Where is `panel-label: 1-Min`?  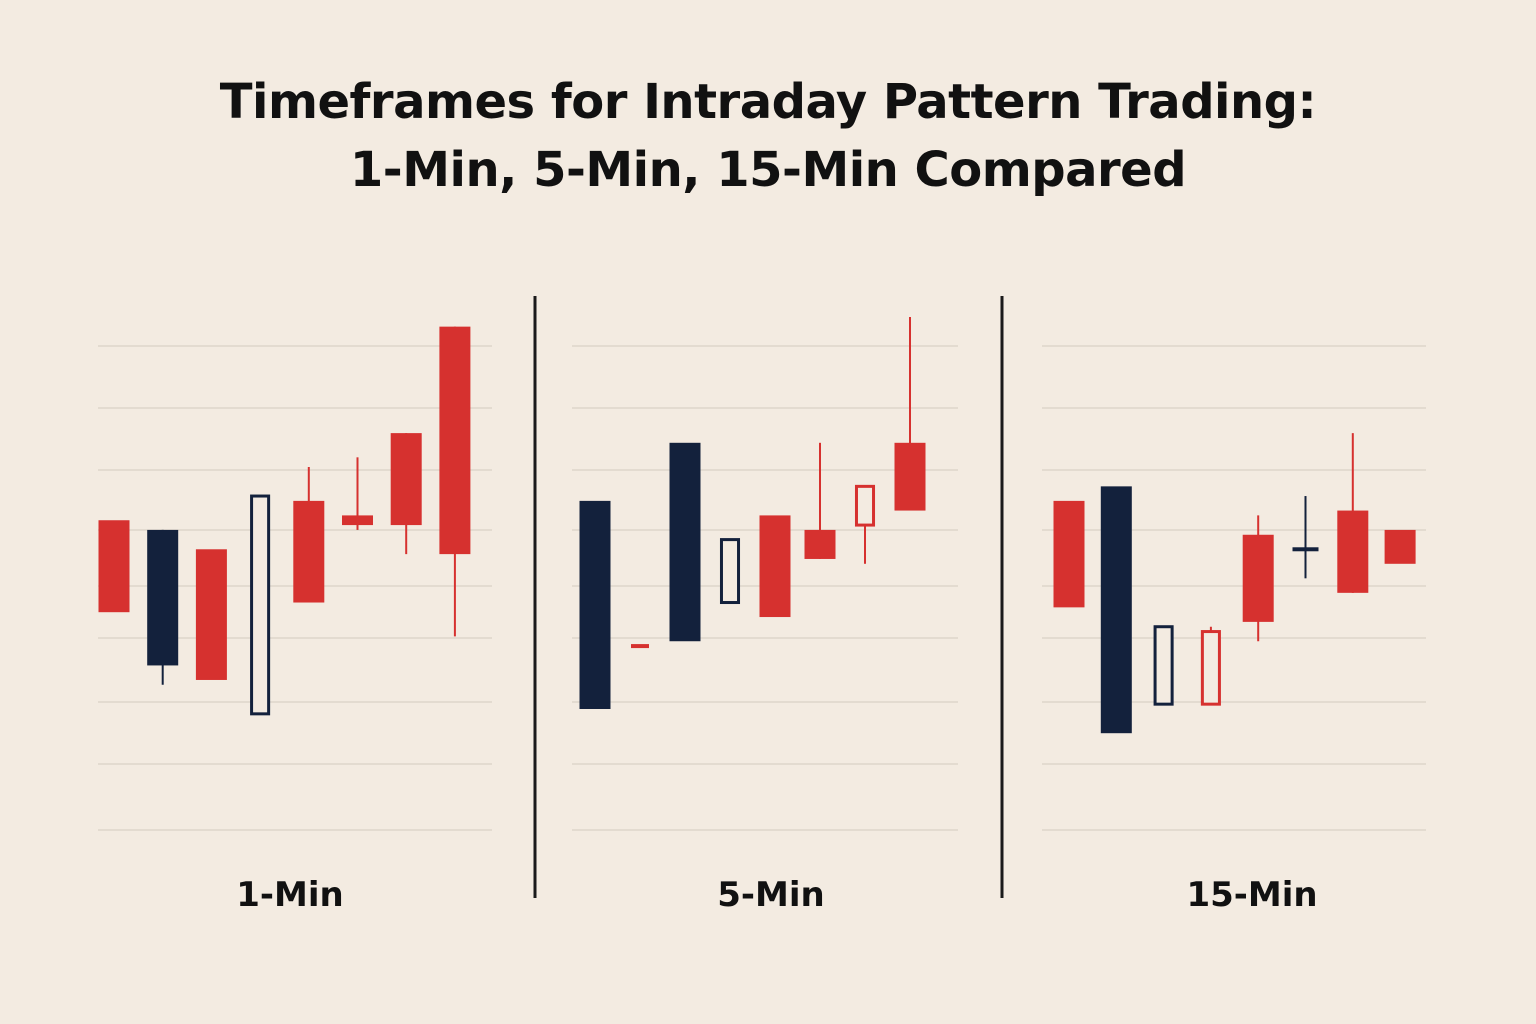 panel-label: 1-Min is located at coordinates (289, 895).